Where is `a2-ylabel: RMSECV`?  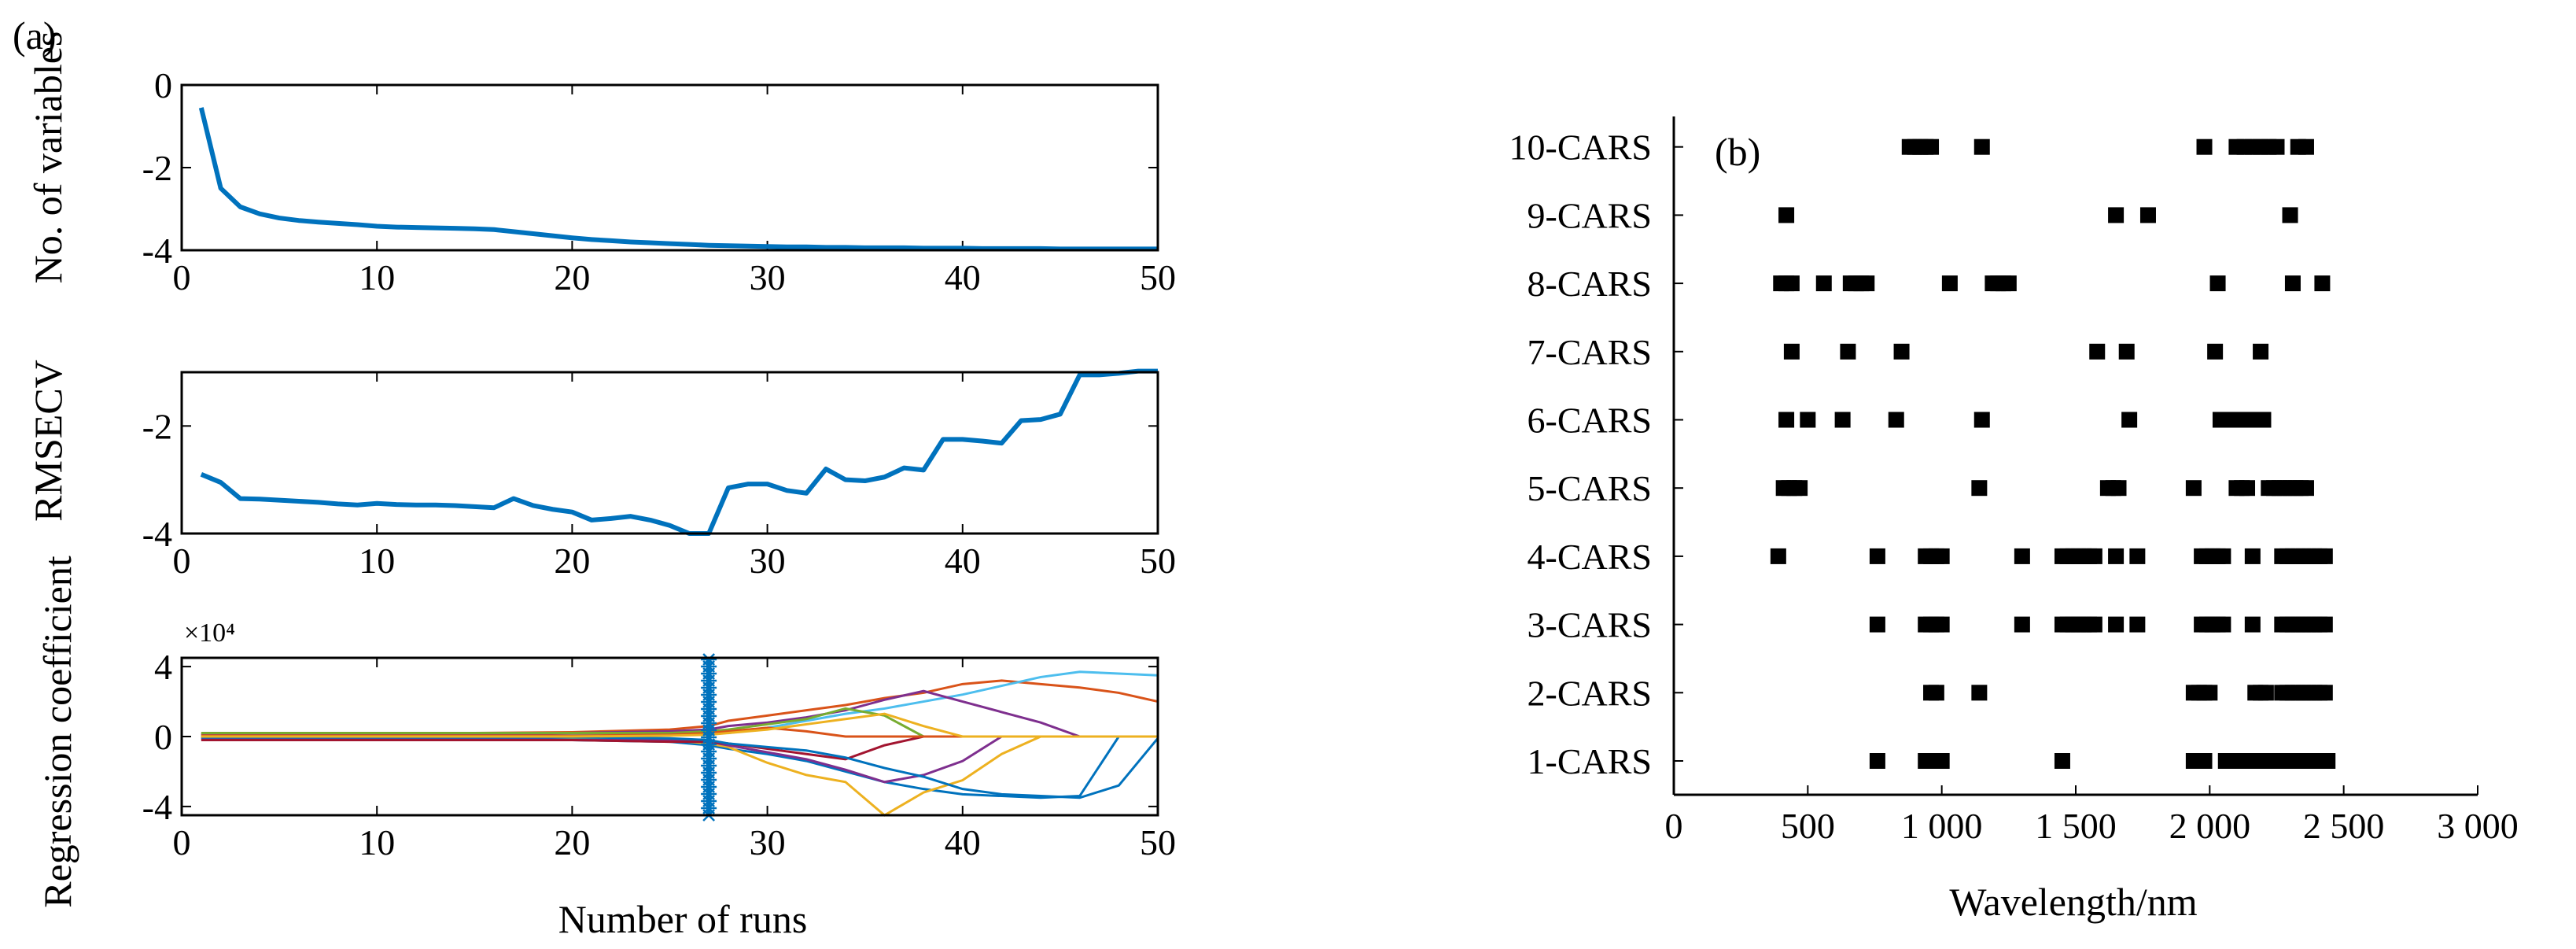 a2-ylabel: RMSECV is located at coordinates (48, 441).